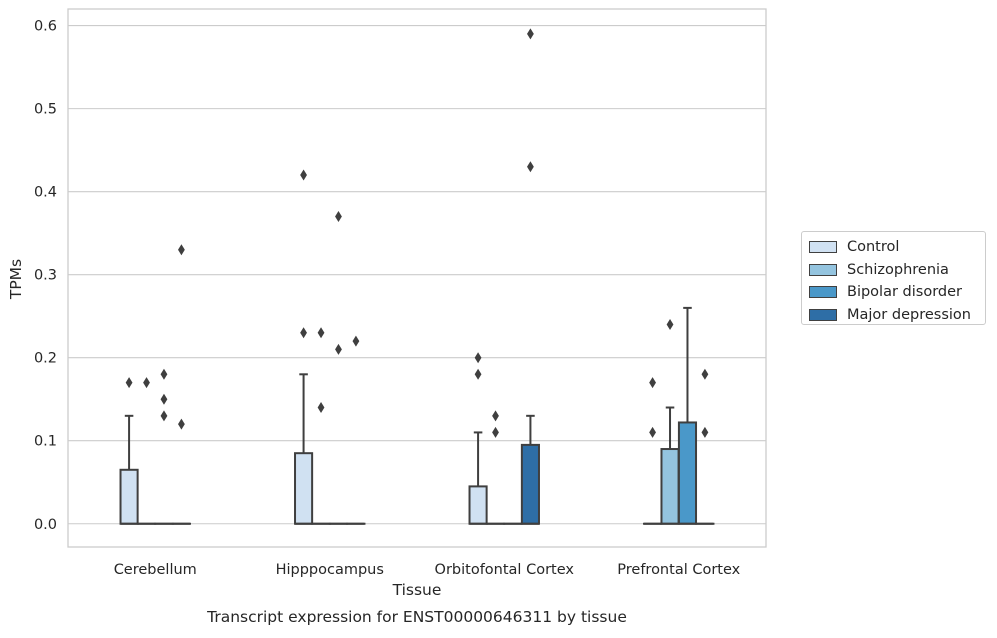  Describe the element at coordinates (530, 484) in the screenshot. I see `box-major-depression-orbitofontal-cortex` at that location.